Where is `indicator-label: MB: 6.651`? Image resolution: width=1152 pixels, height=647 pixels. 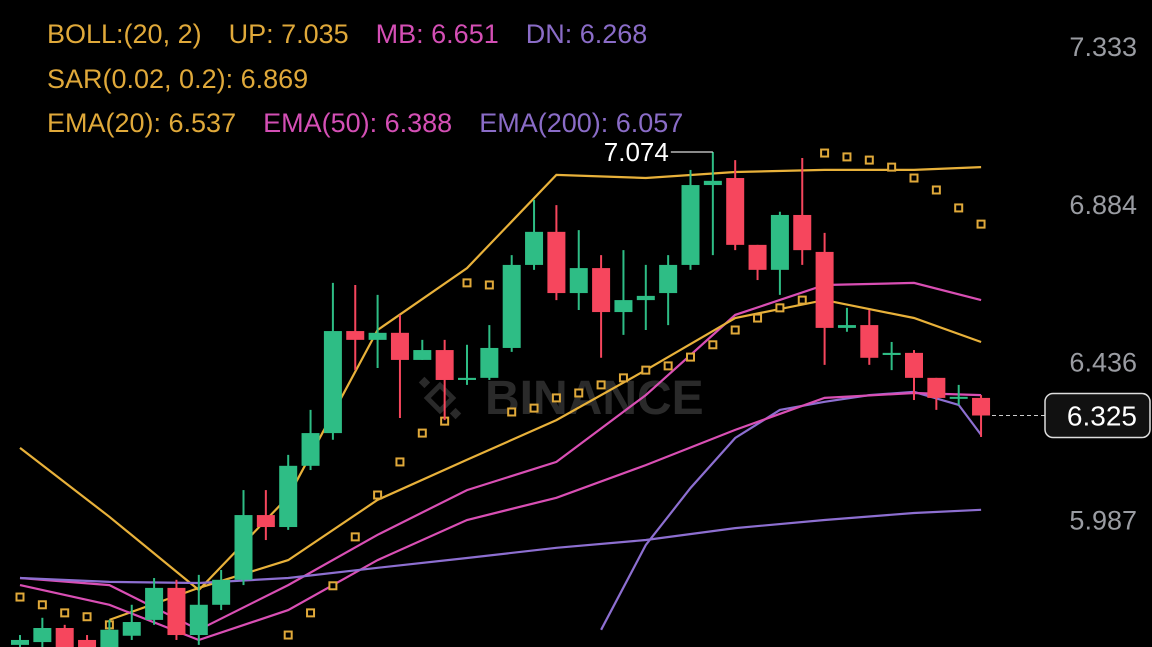
indicator-label: MB: 6.651 is located at coordinates (437, 34).